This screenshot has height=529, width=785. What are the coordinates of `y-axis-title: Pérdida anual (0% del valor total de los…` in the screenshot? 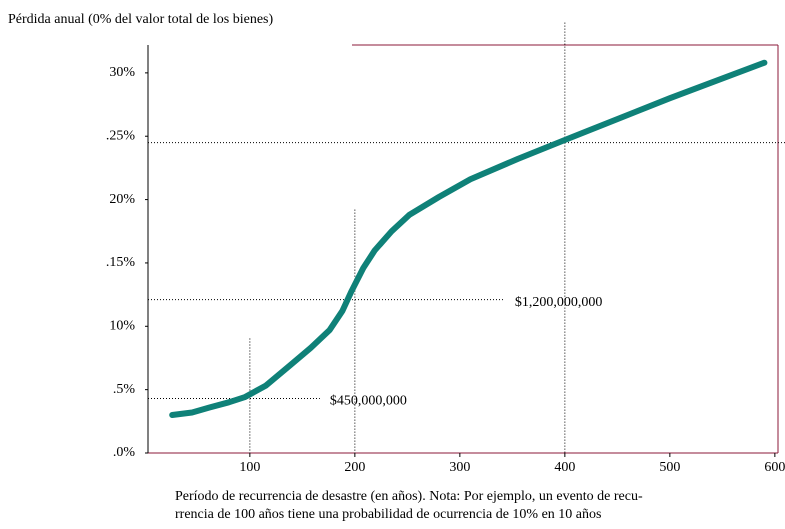 It's located at (140, 19).